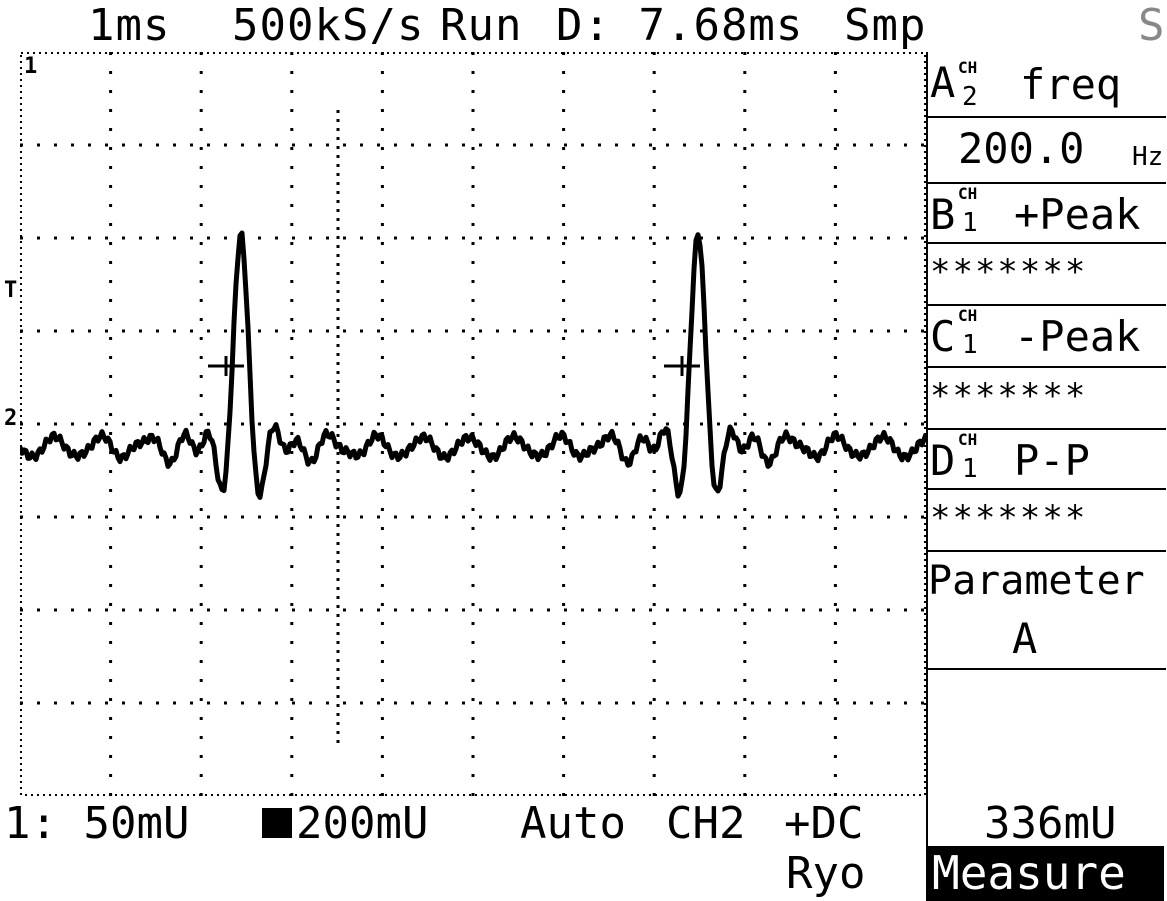 This screenshot has height=901, width=1167. I want to click on trigger-source: CH2, so click(706, 823).